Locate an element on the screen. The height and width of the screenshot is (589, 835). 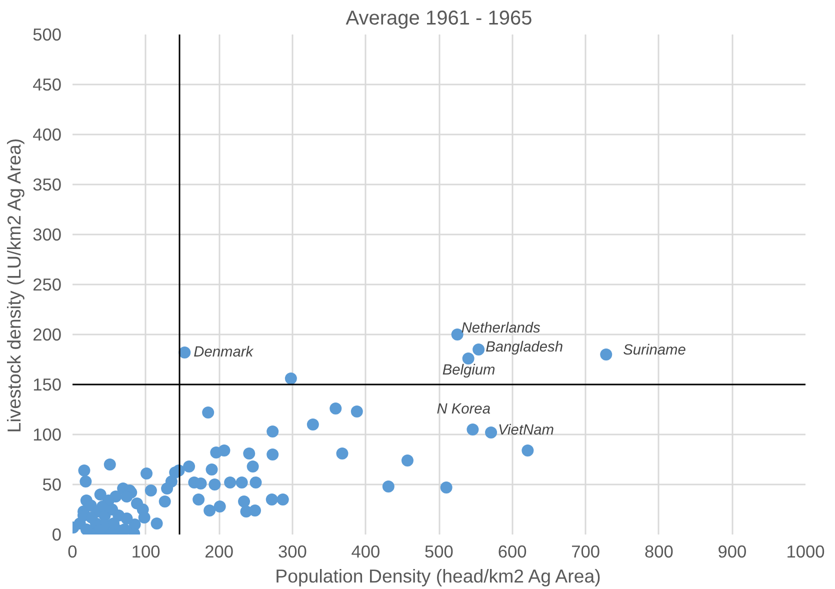
y-tick-label: 150 is located at coordinates (47, 384).